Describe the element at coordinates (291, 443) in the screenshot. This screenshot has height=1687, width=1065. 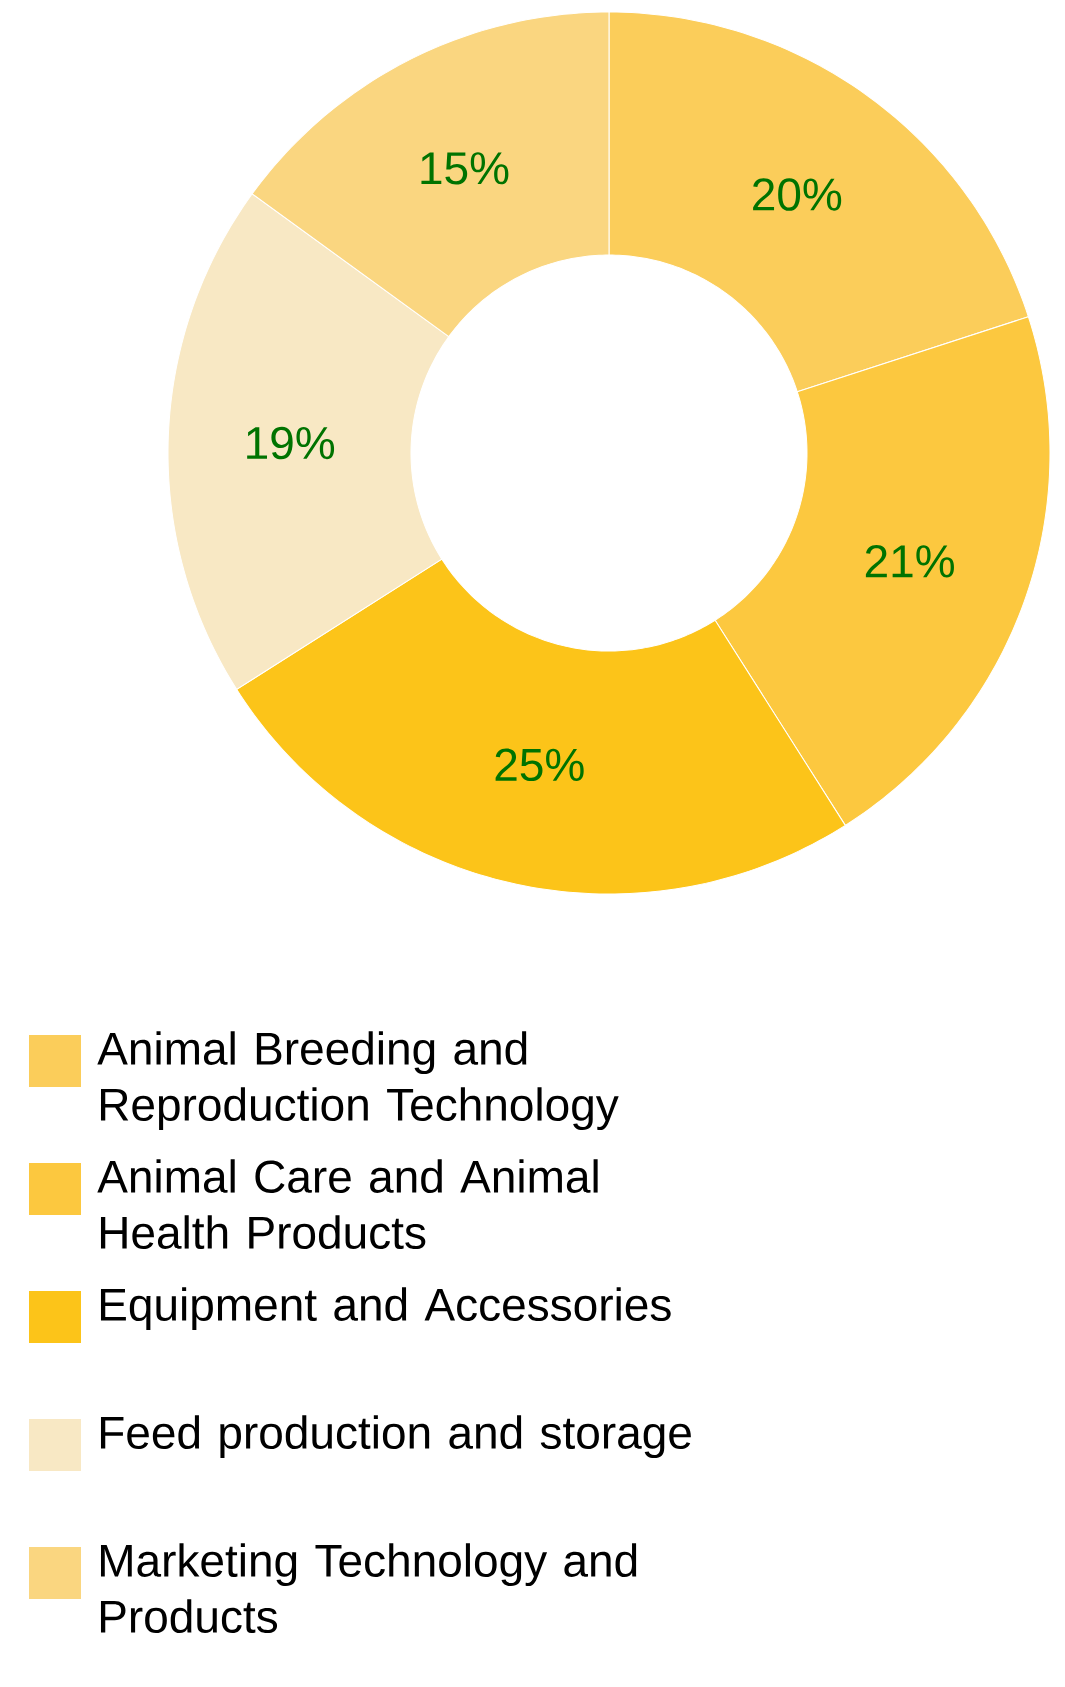
I see `data-label: 19%` at that location.